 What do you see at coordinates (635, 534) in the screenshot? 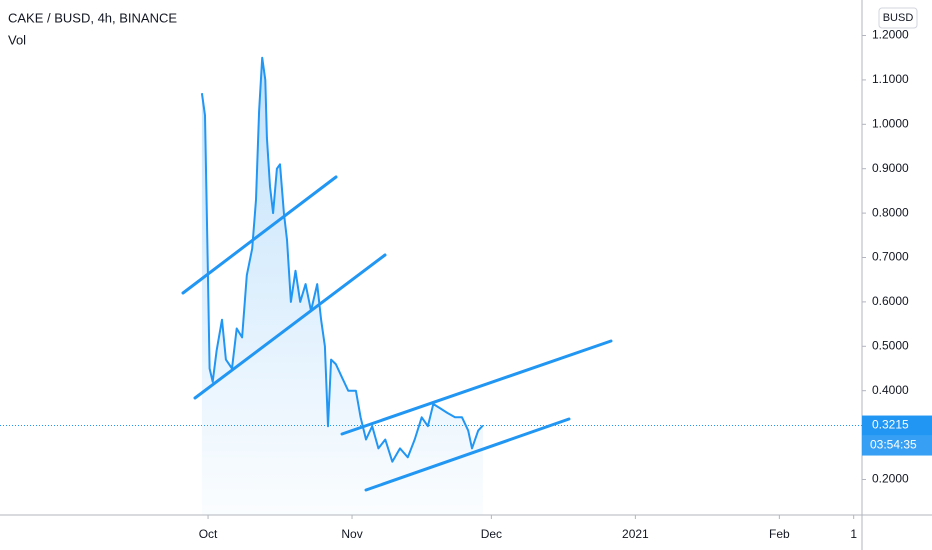
I see `x-tick-label: 2021` at bounding box center [635, 534].